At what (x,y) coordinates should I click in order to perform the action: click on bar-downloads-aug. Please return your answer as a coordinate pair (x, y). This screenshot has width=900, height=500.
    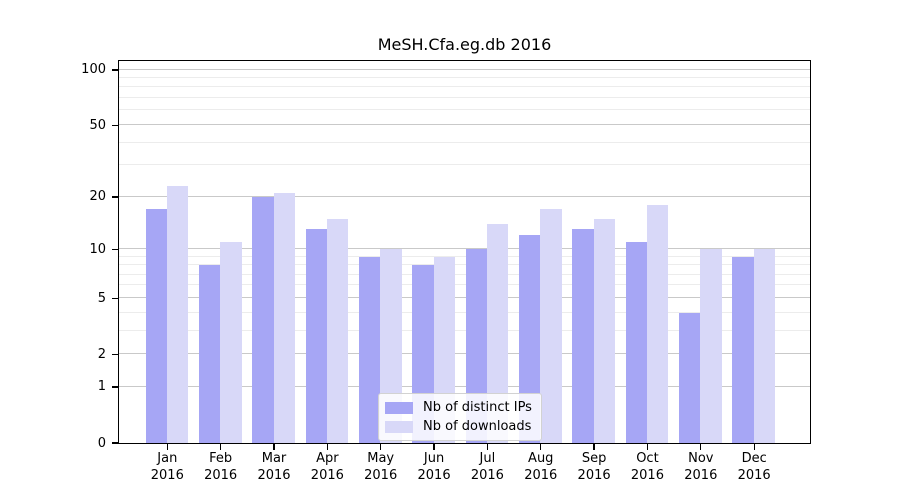
    Looking at the image, I should click on (551, 326).